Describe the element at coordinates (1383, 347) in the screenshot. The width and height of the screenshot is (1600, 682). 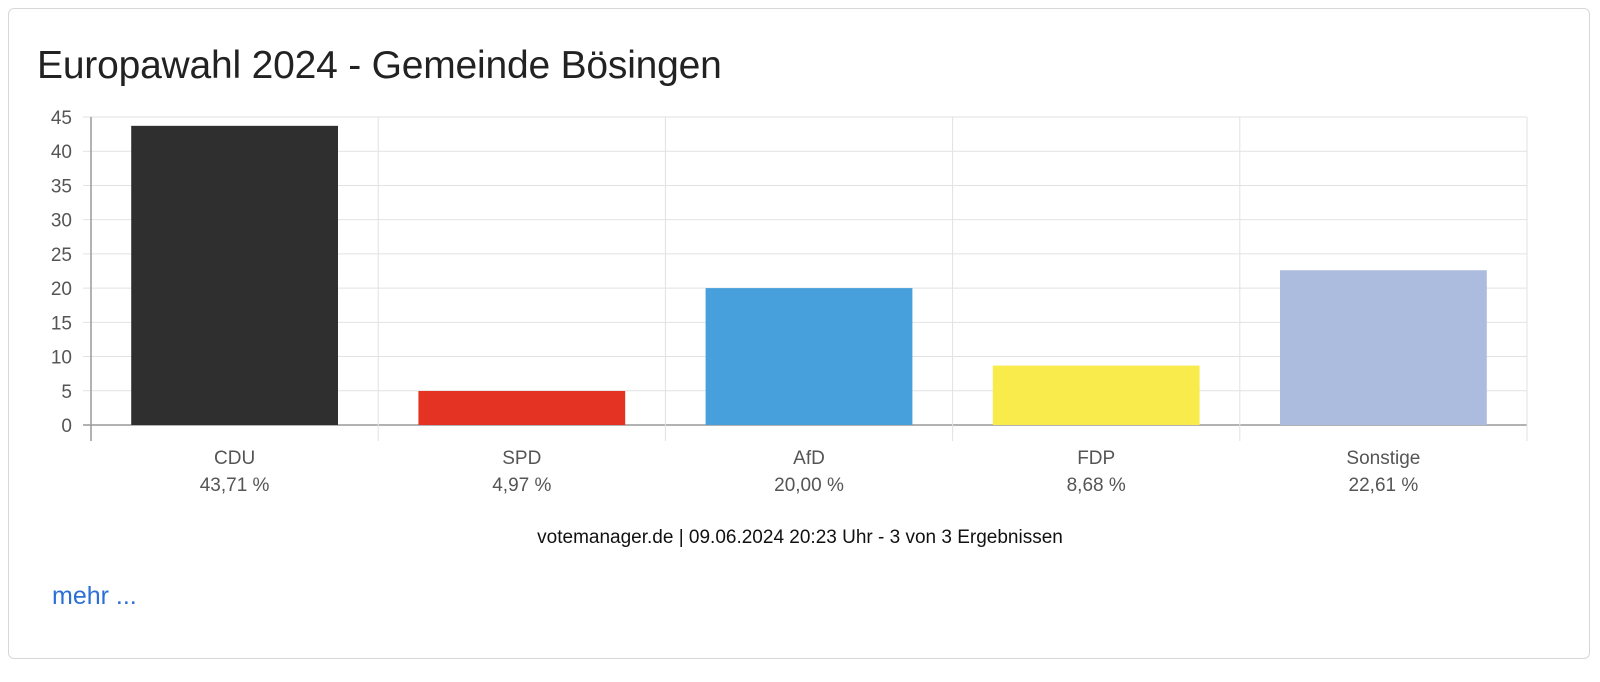
I see `bar-sonstige` at that location.